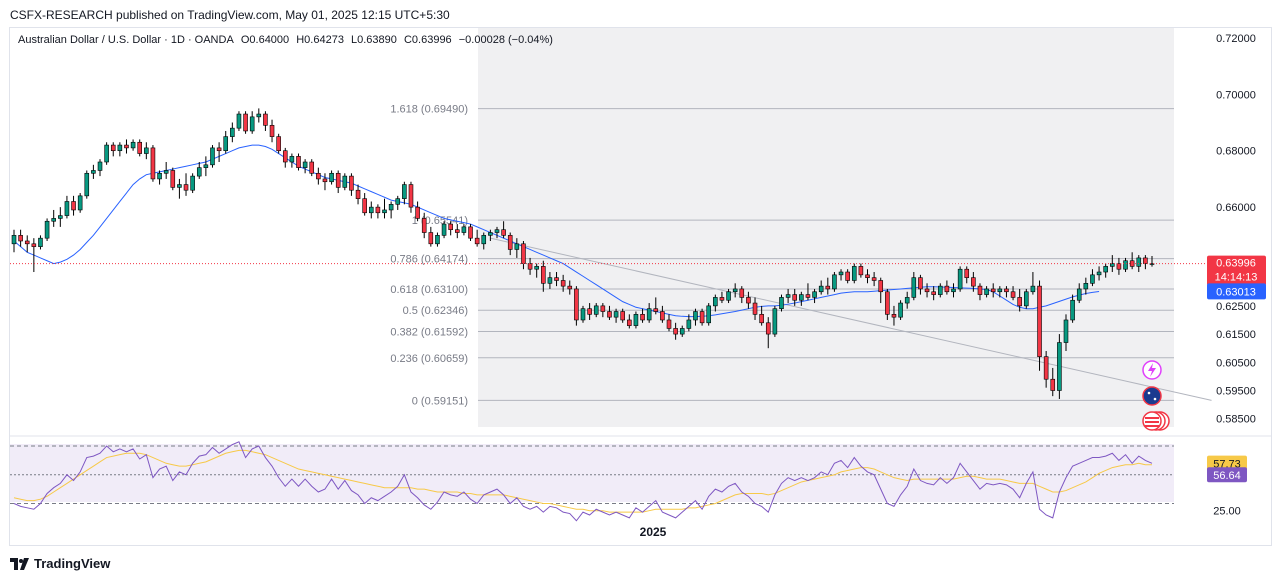  I want to click on lightning-event-icon, so click(1152, 370).